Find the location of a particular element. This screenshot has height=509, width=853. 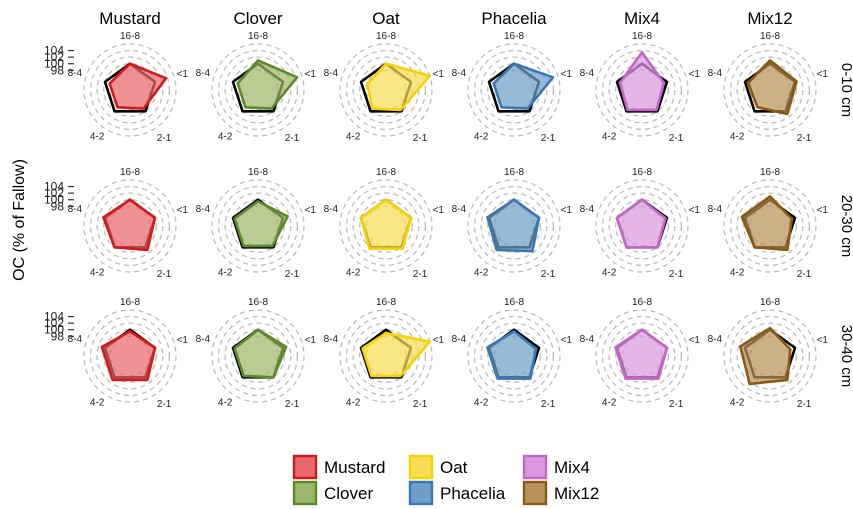

panel-phacelia-30-40-cm: <1 2-1 4-2 8-4 16-8 is located at coordinates (512, 353).